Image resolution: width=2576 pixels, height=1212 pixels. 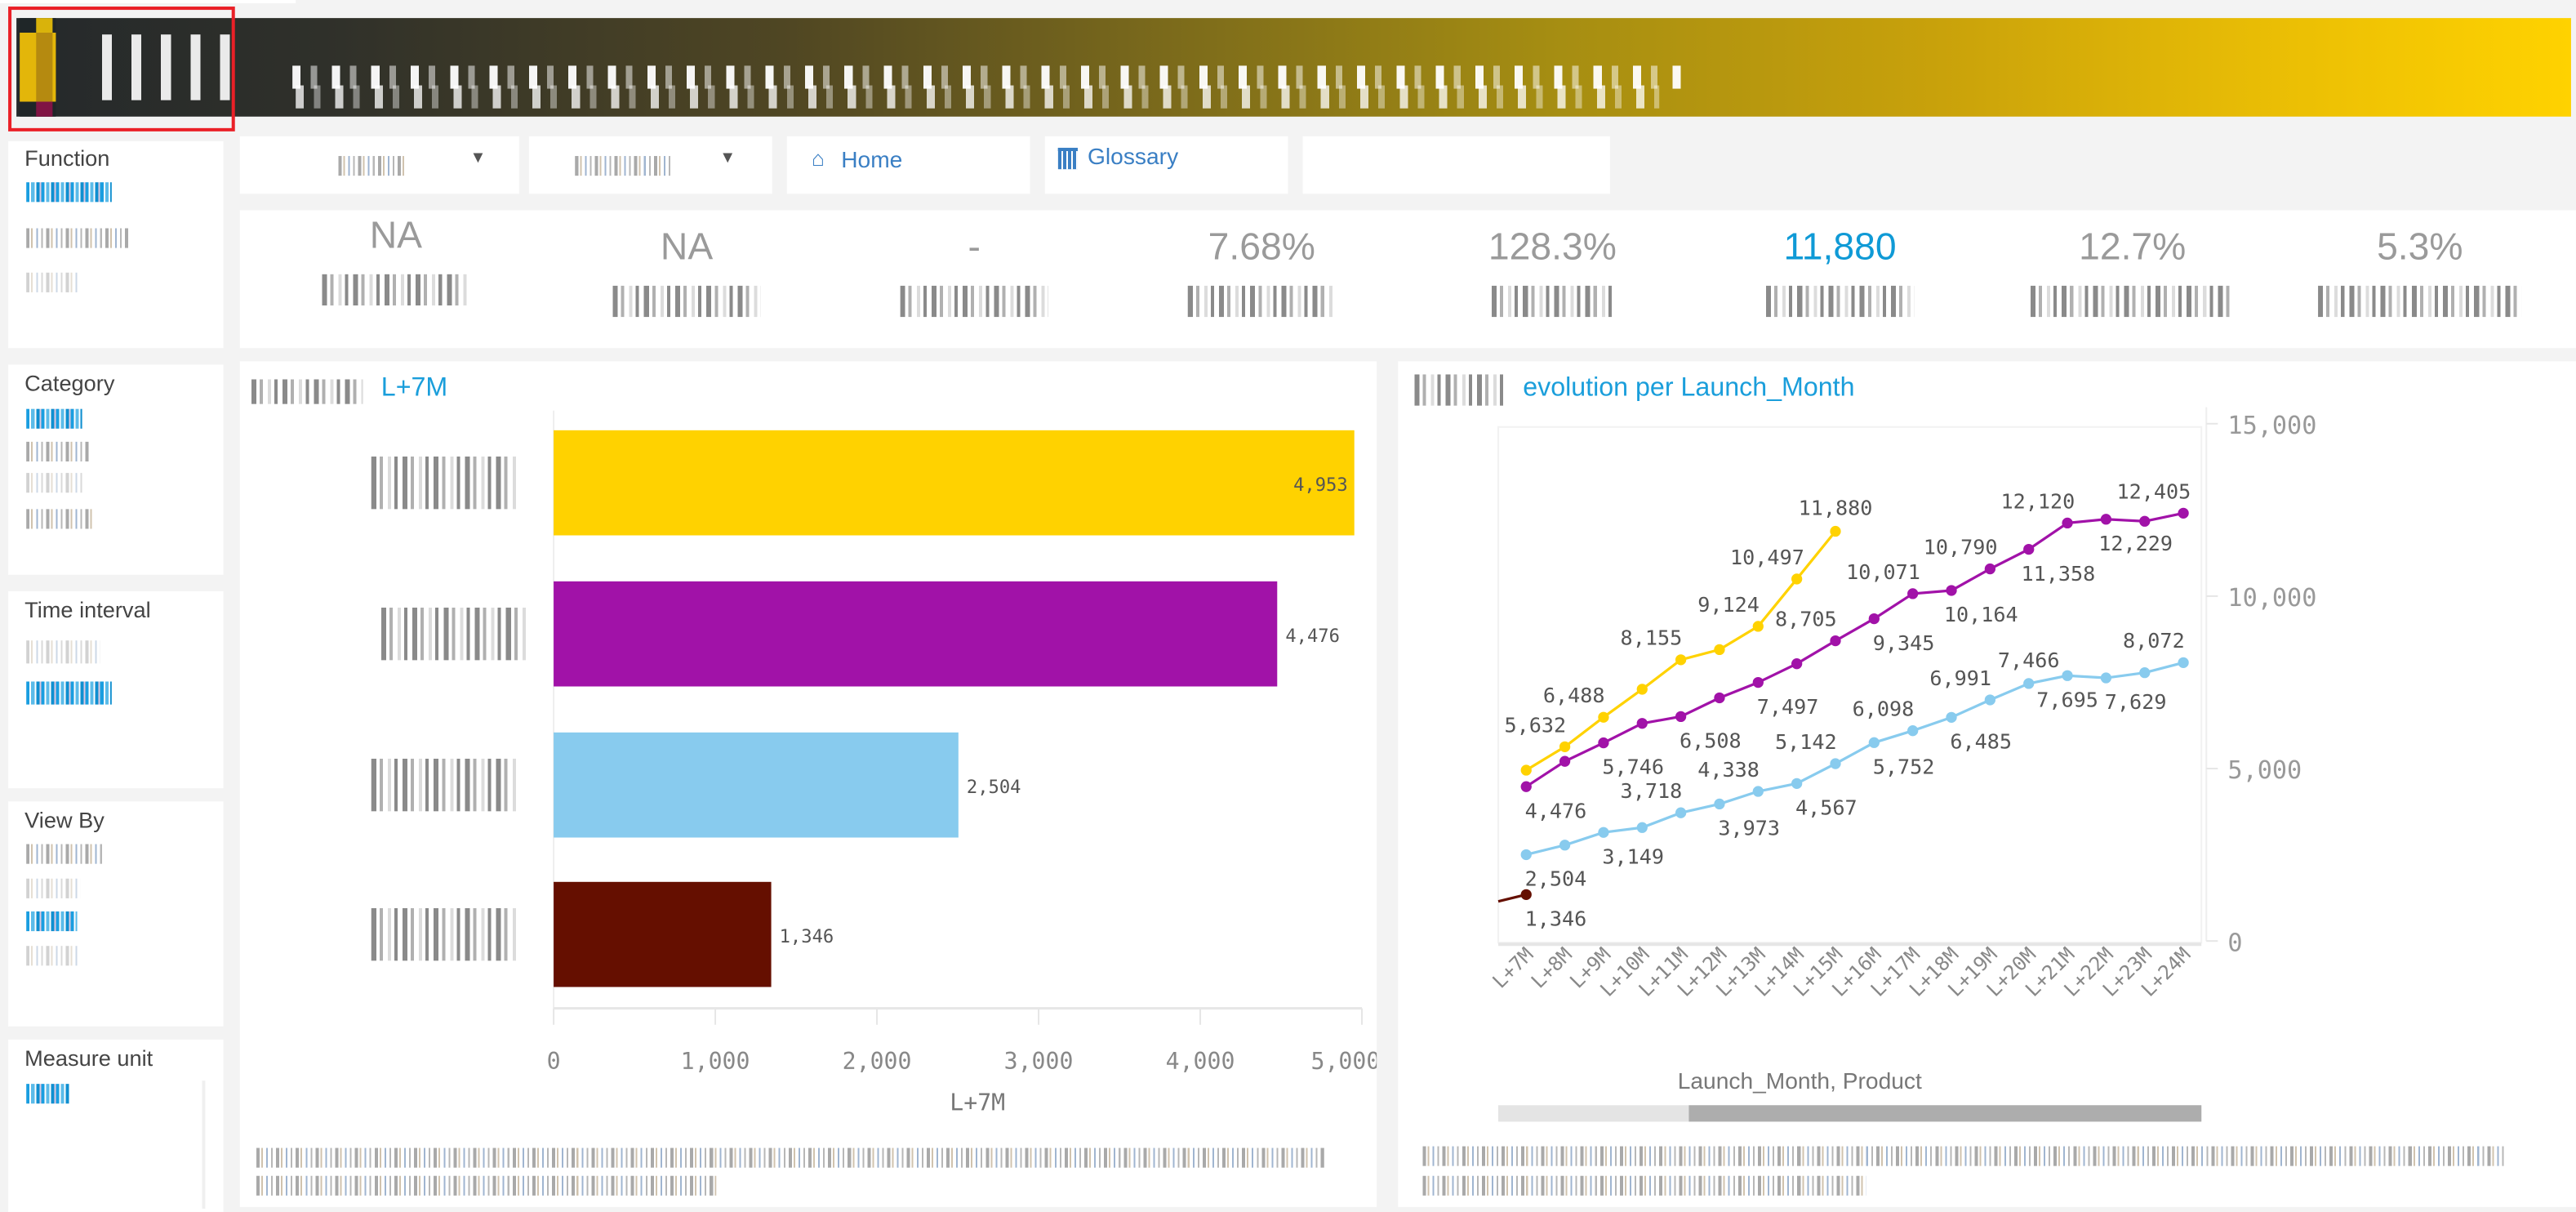 What do you see at coordinates (1552, 275) in the screenshot?
I see `kpi-card: 128.3%` at bounding box center [1552, 275].